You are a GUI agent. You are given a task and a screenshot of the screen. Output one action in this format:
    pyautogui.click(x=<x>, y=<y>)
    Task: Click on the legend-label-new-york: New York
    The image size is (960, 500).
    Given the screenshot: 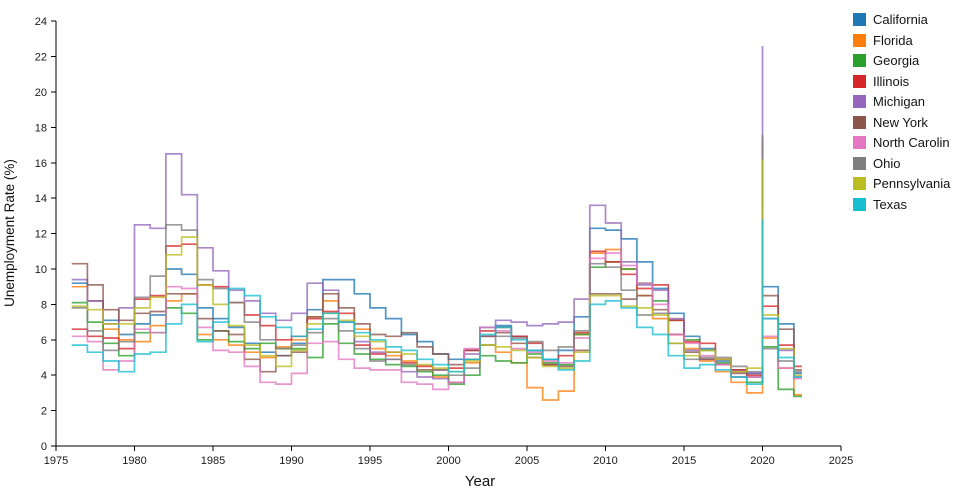 What is the action you would take?
    pyautogui.click(x=900, y=122)
    